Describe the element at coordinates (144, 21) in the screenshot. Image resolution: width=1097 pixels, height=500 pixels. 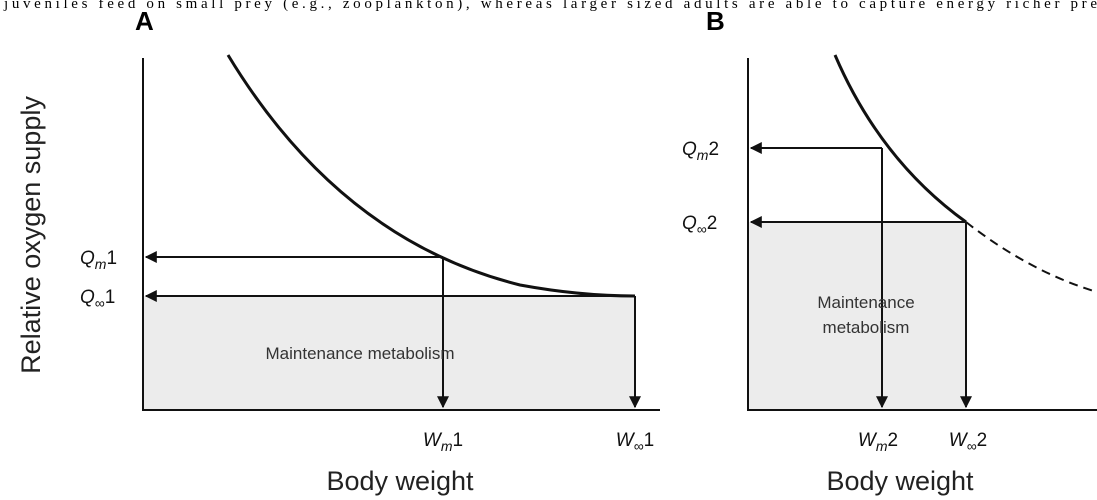
I see `panel-label: A` at that location.